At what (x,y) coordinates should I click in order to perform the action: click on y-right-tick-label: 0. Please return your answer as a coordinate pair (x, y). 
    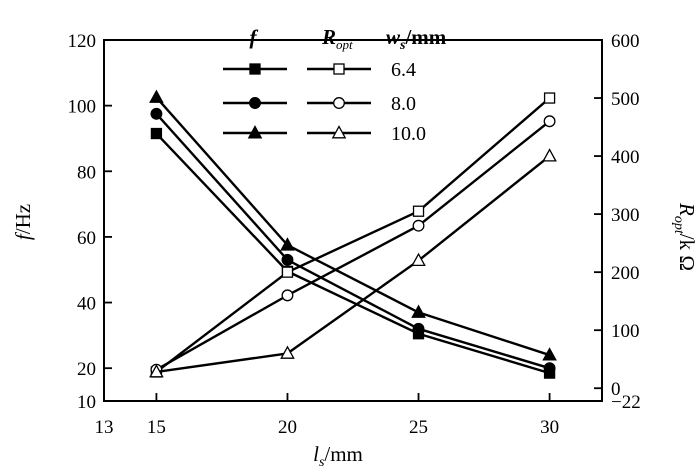
    Looking at the image, I should click on (616, 389).